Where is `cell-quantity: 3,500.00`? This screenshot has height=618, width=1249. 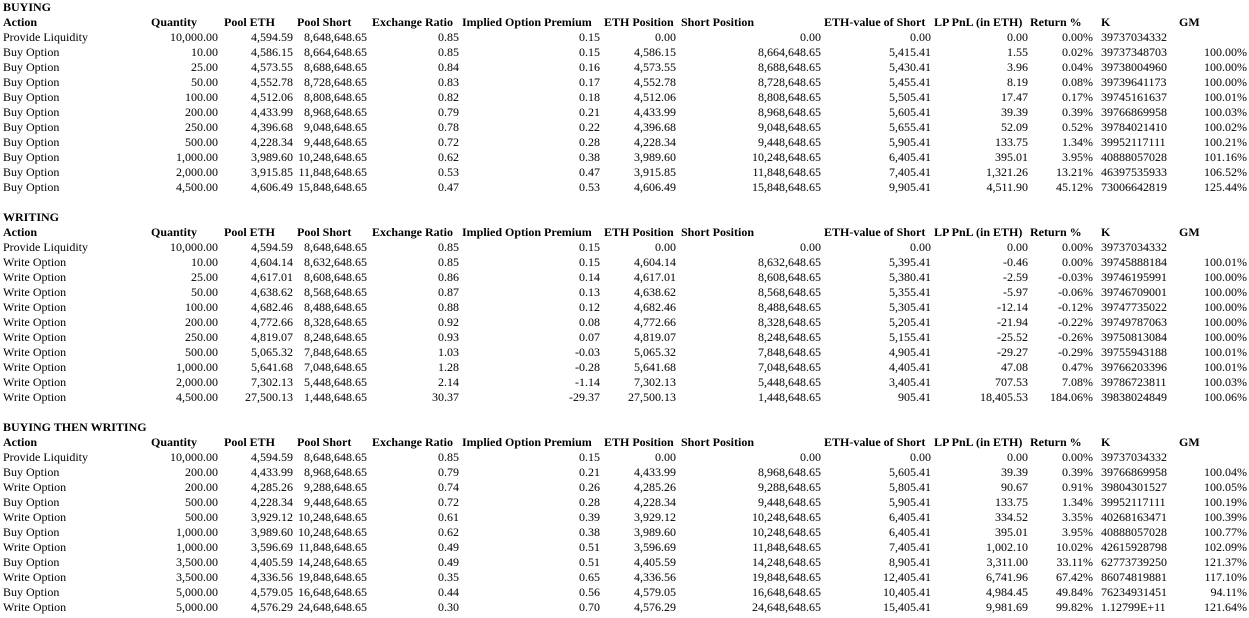 cell-quantity: 3,500.00 is located at coordinates (197, 577).